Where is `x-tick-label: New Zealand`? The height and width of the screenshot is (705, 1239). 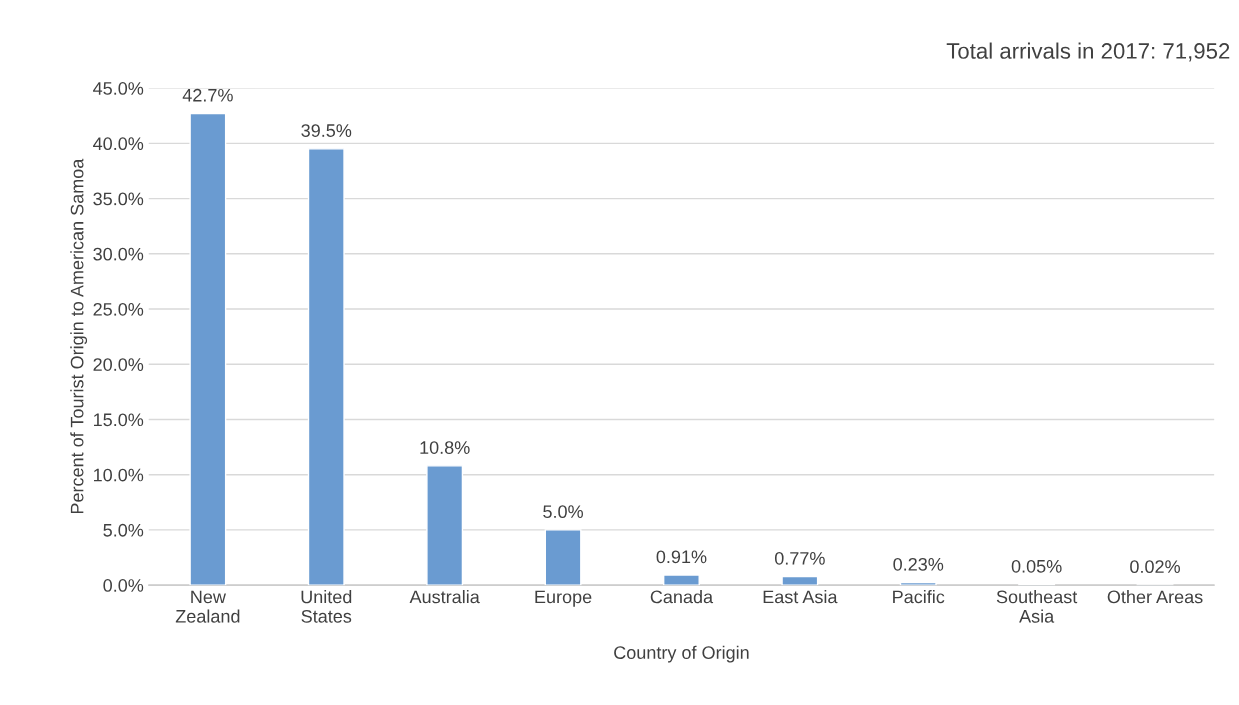
x-tick-label: New Zealand is located at coordinates (207, 606).